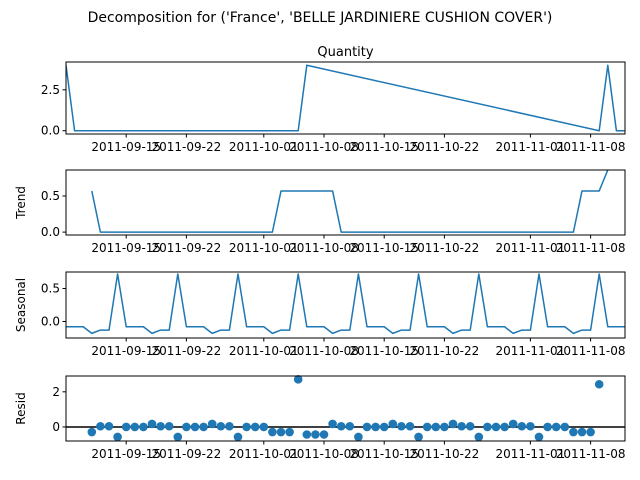  What do you see at coordinates (50, 131) in the screenshot?
I see `observed-ytick-label: 0.0` at bounding box center [50, 131].